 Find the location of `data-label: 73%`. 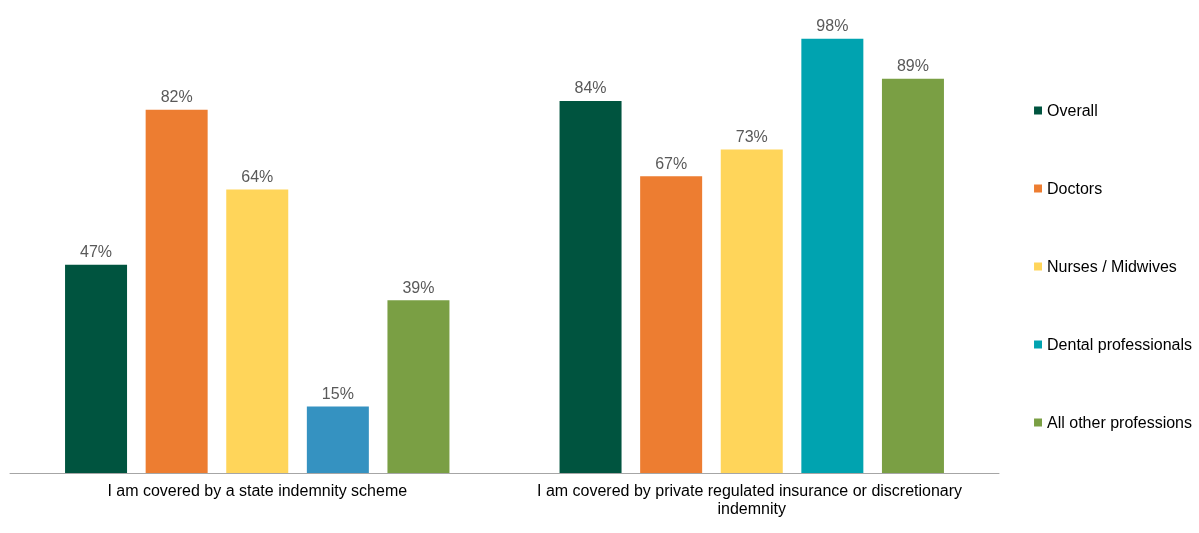

data-label: 73% is located at coordinates (751, 137).